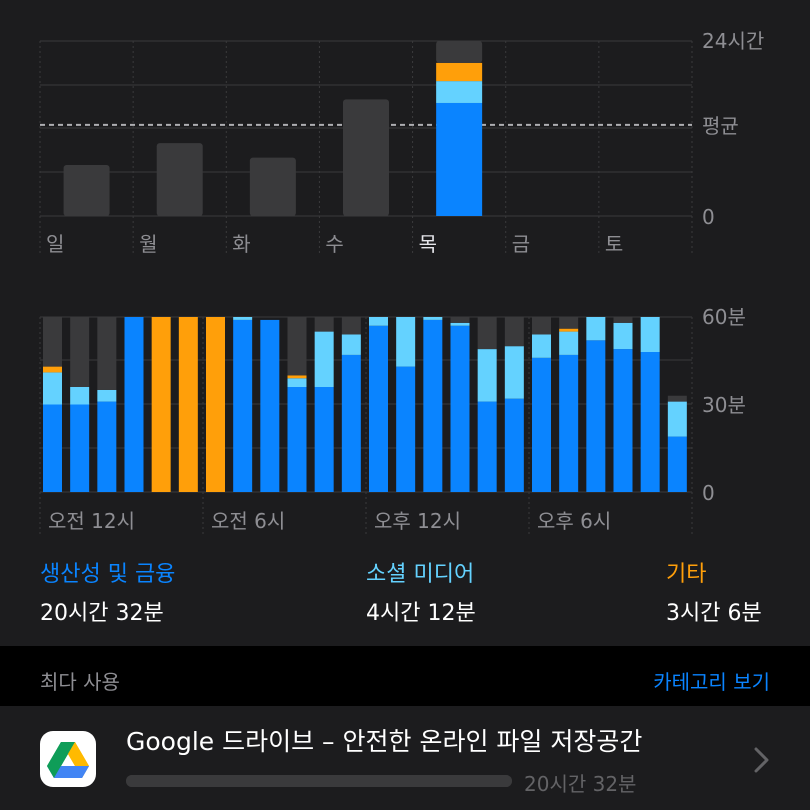 The width and height of the screenshot is (810, 810). What do you see at coordinates (68, 759) in the screenshot?
I see `google-drive-icon` at bounding box center [68, 759].